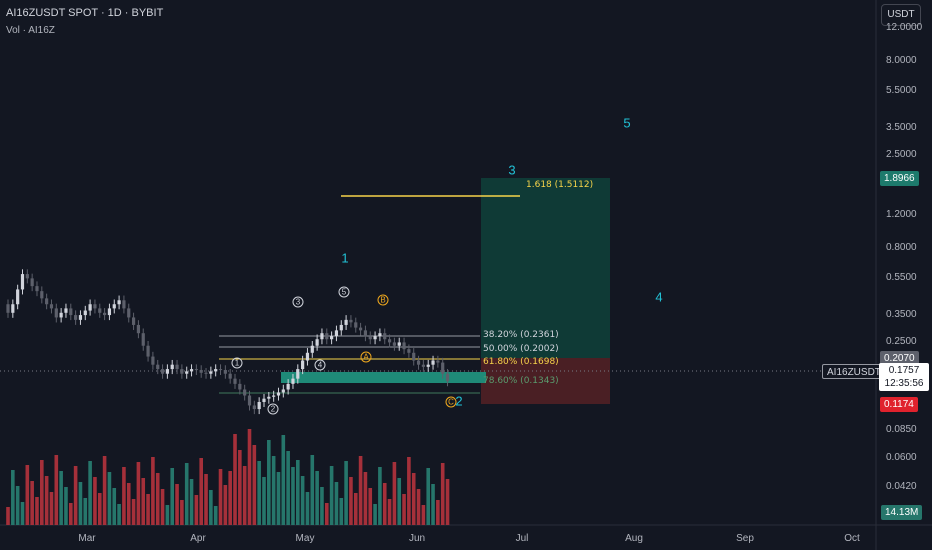  Describe the element at coordinates (901, 247) in the screenshot. I see `price-axis-label: 0.8000` at that location.